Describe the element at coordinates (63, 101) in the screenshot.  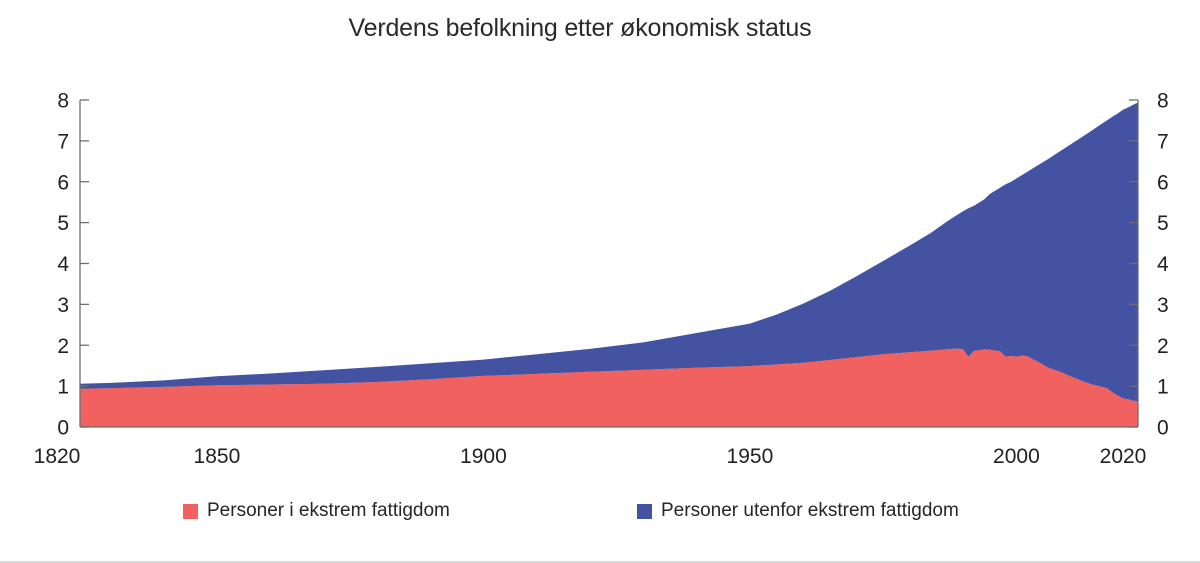
I see `y-tick-label-left: 8` at that location.